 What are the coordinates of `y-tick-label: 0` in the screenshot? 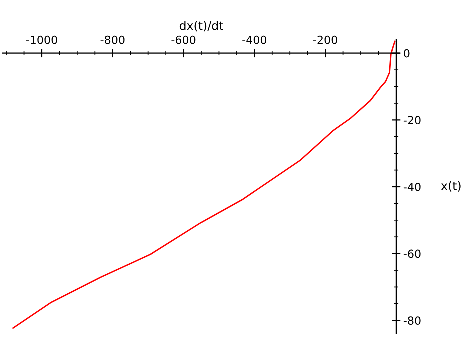 It's located at (407, 53).